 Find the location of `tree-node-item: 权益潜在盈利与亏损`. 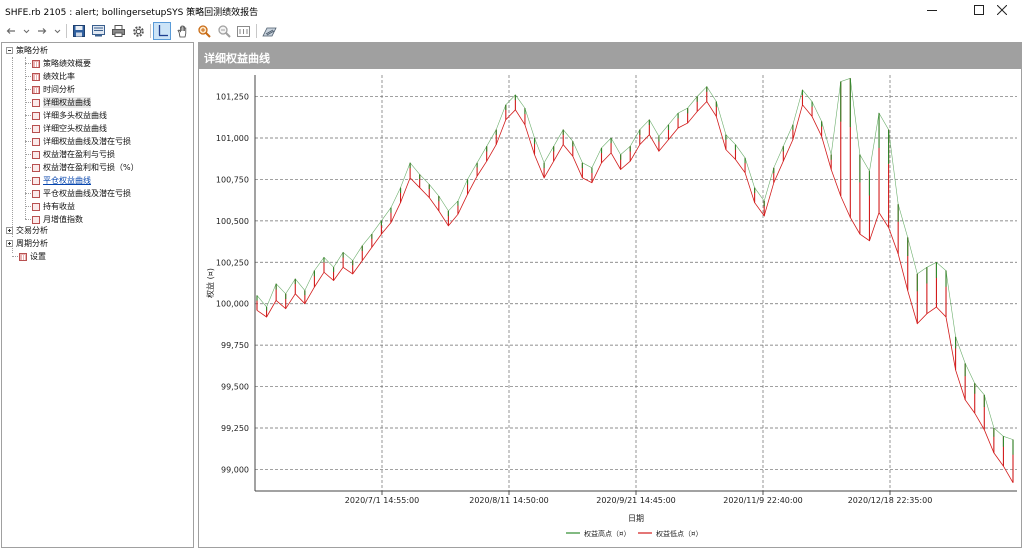

tree-node-item: 权益潜在盈利与亏损 is located at coordinates (73, 154).